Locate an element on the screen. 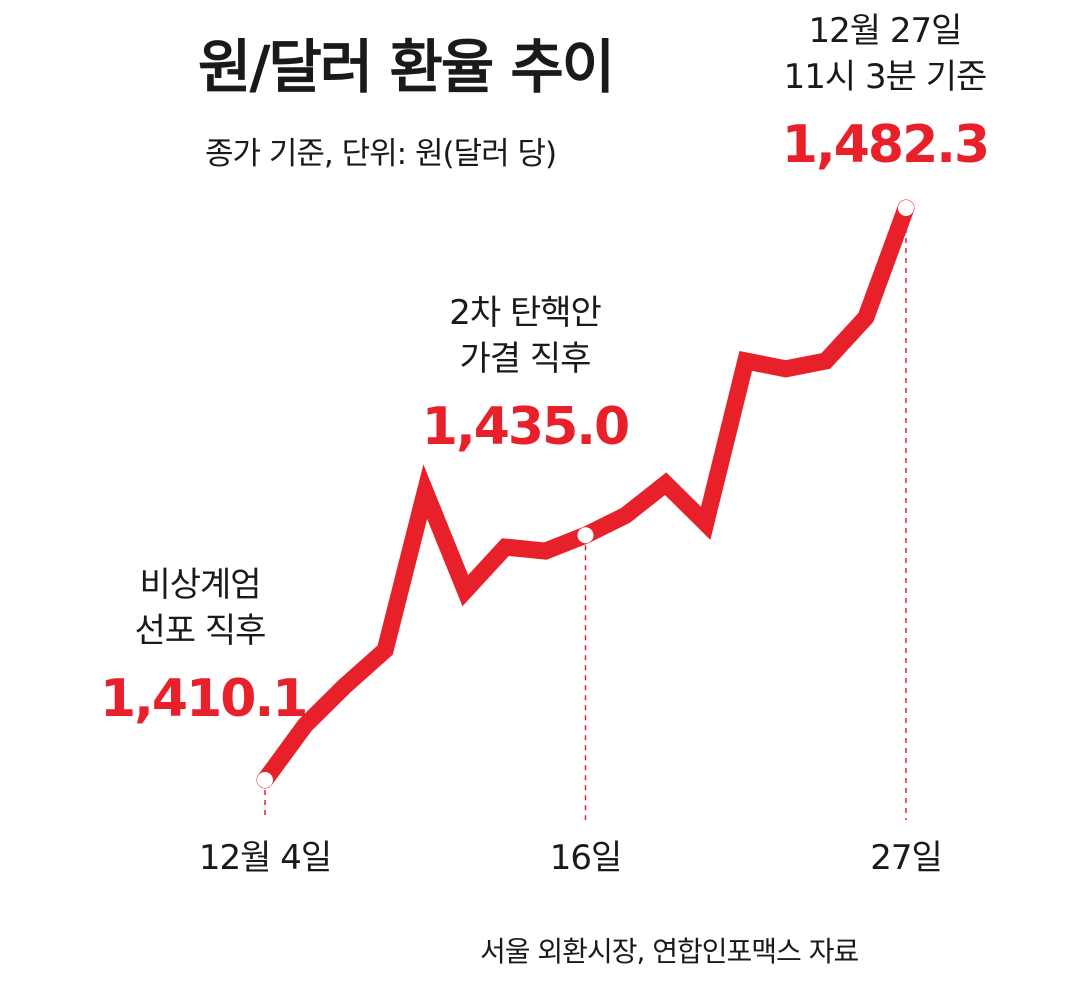 This screenshot has height=1004, width=1079. x-tick-label: 12월 4일 is located at coordinates (265, 858).